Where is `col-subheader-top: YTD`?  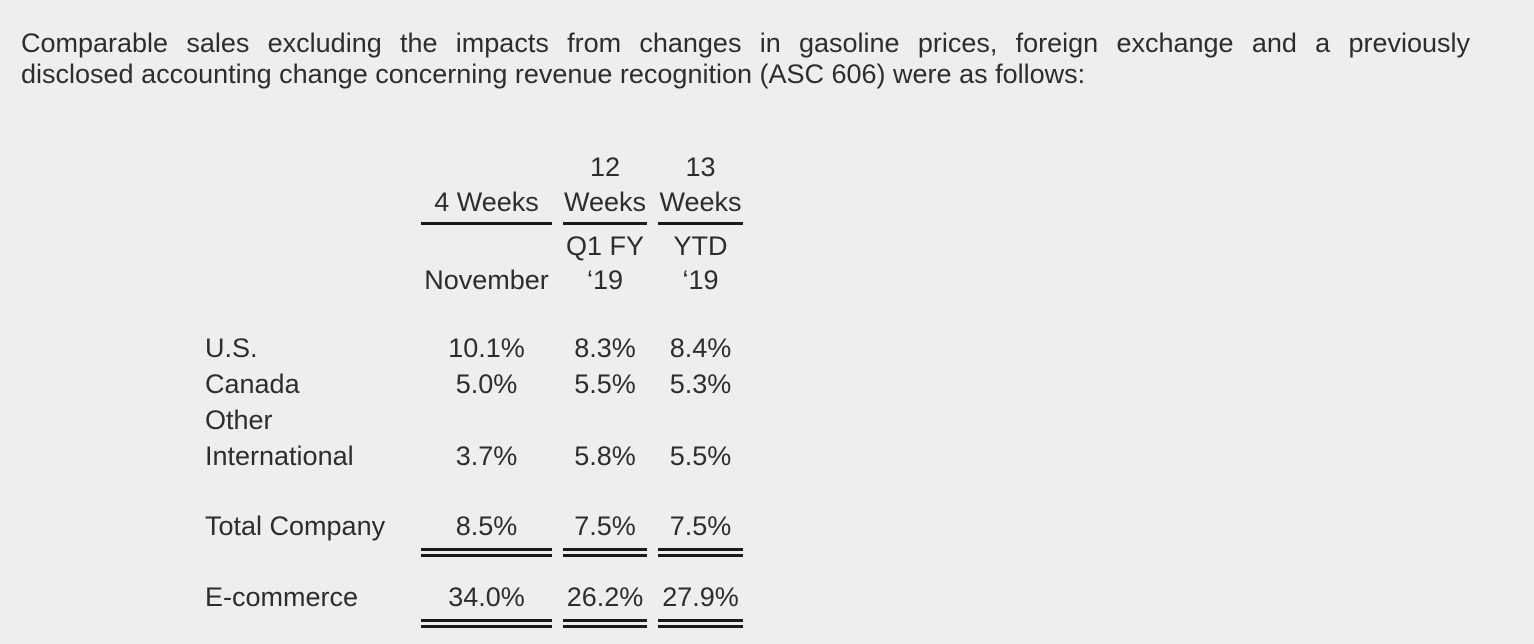 col-subheader-top: YTD is located at coordinates (700, 246).